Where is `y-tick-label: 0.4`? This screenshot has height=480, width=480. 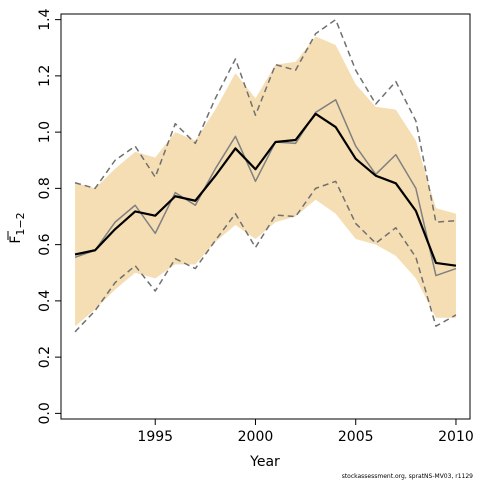
y-tick-label: 0.4 is located at coordinates (45, 301).